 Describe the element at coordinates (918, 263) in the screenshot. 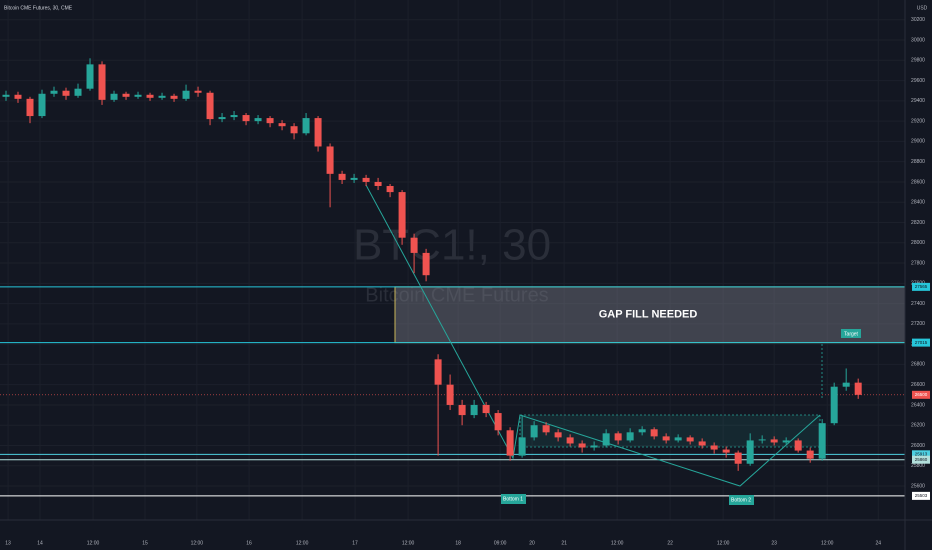

I see `y-tick-label: 27800` at that location.